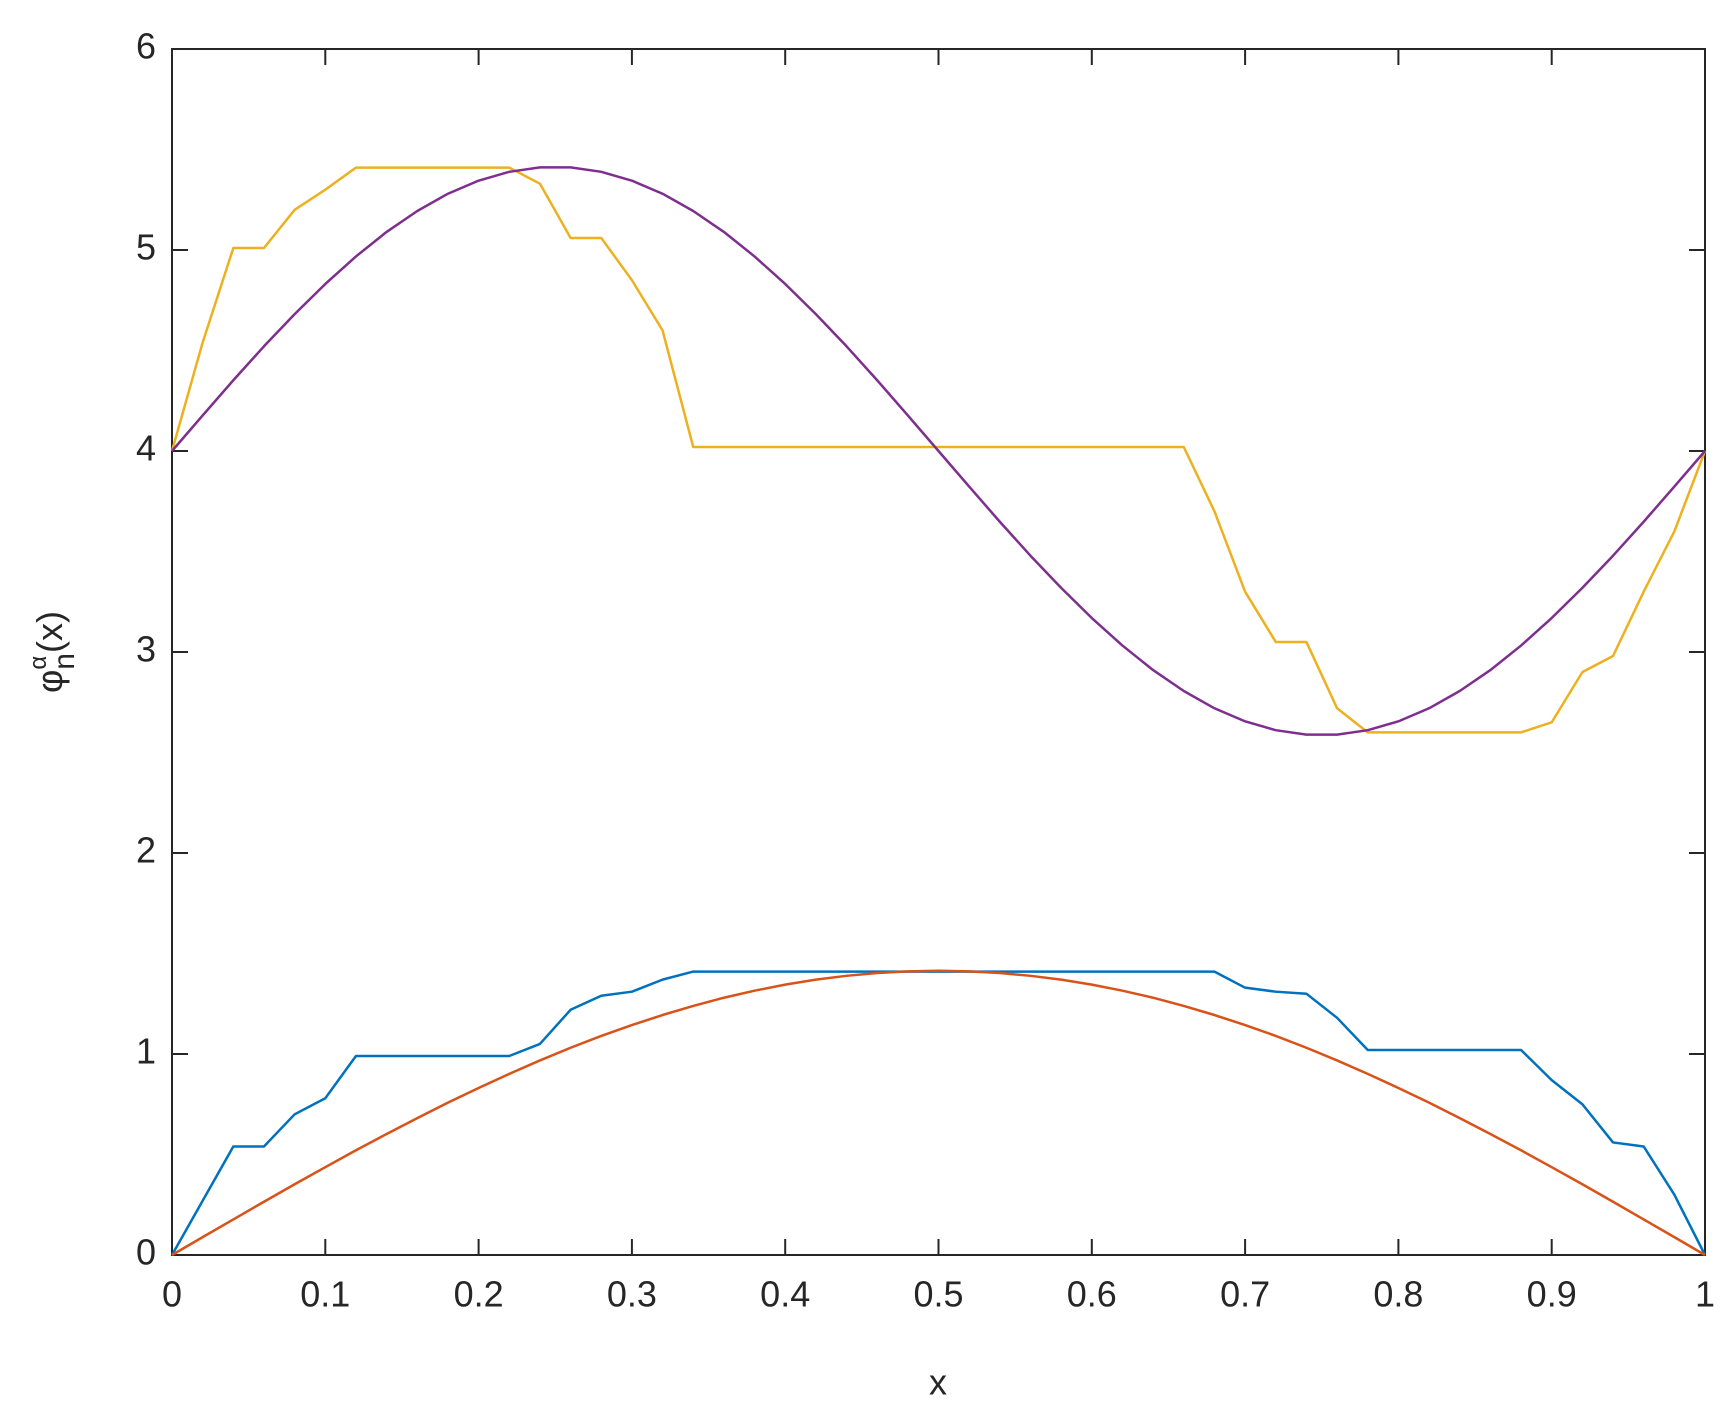 The width and height of the screenshot is (1736, 1417). What do you see at coordinates (938, 1382) in the screenshot?
I see `x-axis-label: x` at bounding box center [938, 1382].